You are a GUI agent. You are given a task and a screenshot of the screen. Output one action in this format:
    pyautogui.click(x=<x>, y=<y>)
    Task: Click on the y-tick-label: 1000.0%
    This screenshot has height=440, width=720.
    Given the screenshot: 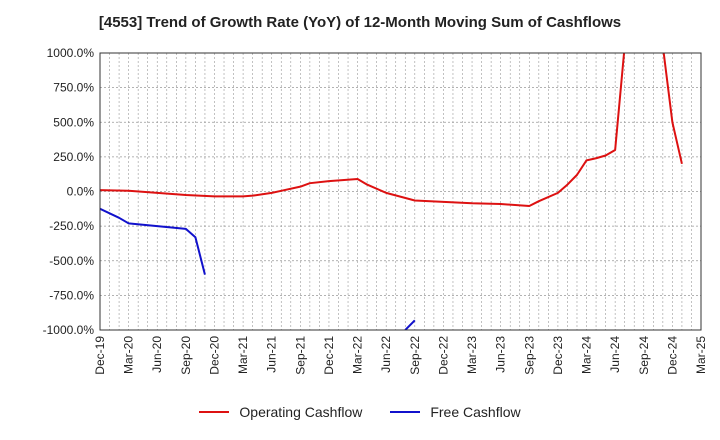 What is the action you would take?
    pyautogui.click(x=71, y=53)
    